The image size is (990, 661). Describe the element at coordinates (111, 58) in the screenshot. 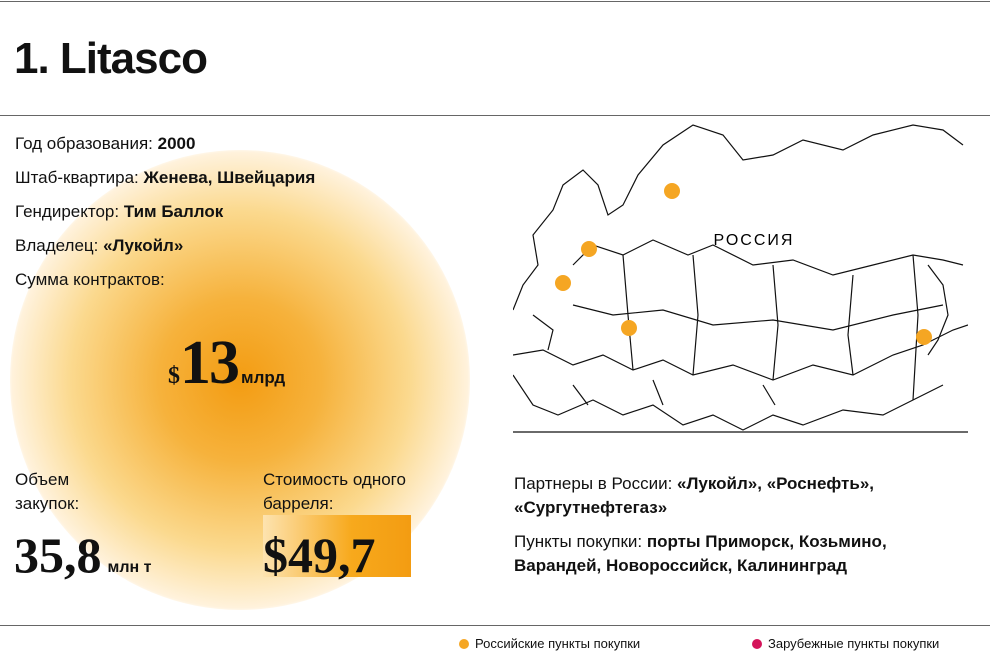

I see `title: 1. Litasco` at that location.